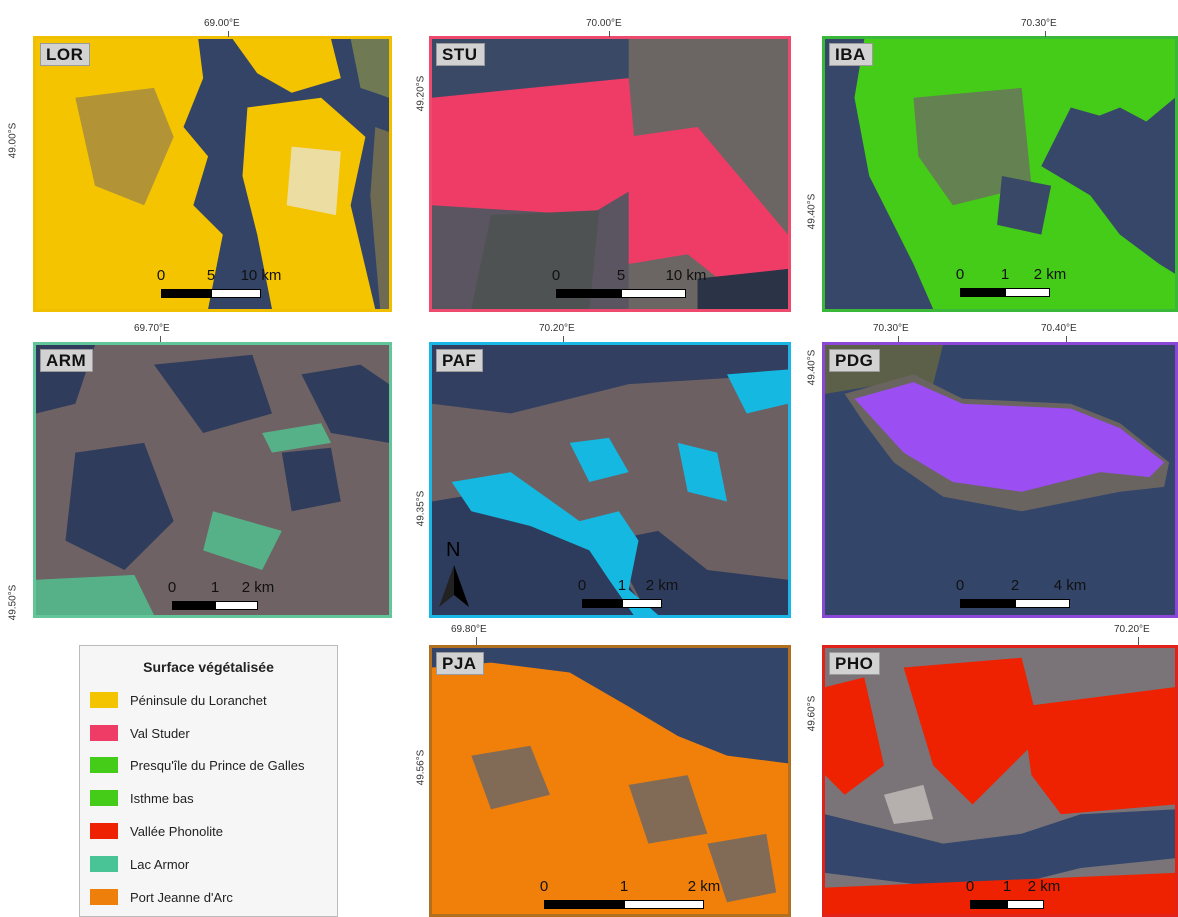 Image resolution: width=1178 pixels, height=917 pixels. What do you see at coordinates (460, 663) in the screenshot?
I see `panel-code: PJA` at bounding box center [460, 663].